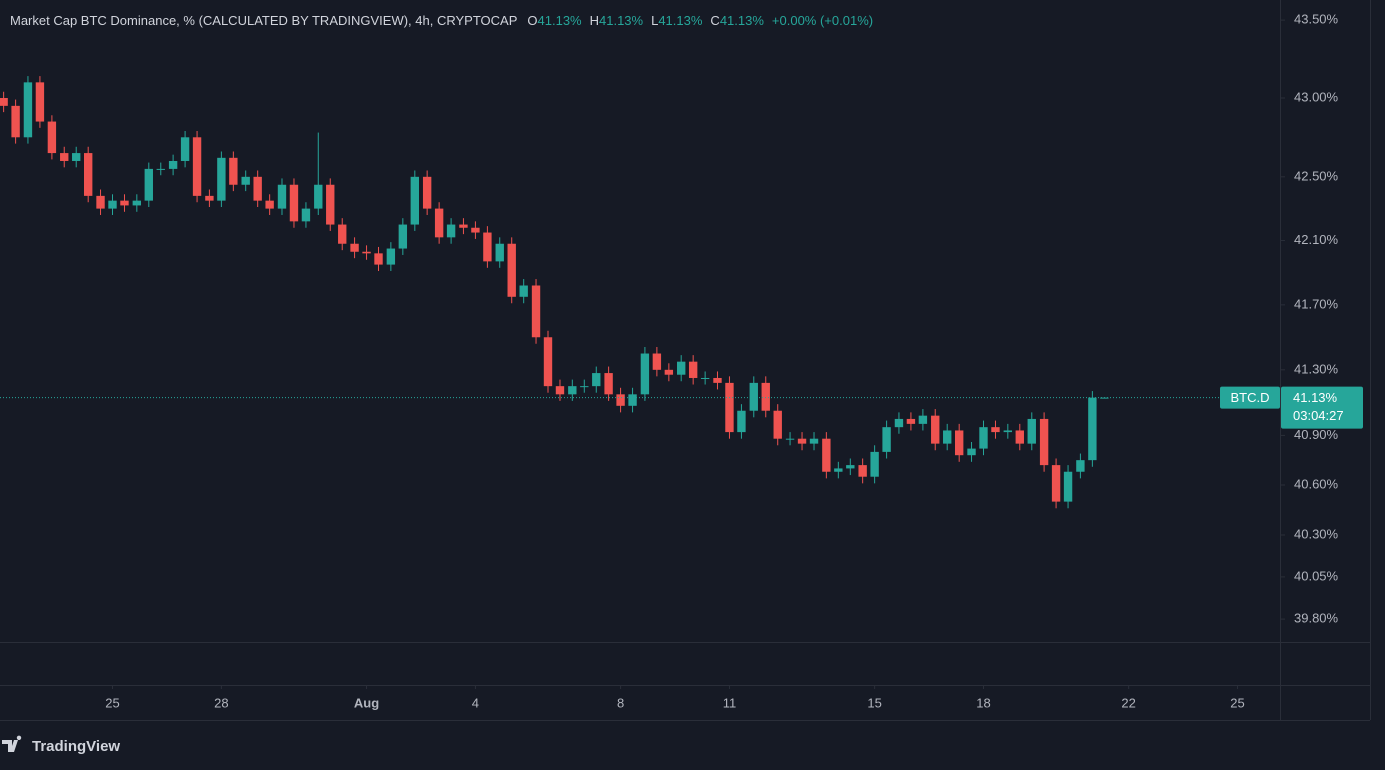  What do you see at coordinates (714, 20) in the screenshot?
I see `ohlc-key: C` at bounding box center [714, 20].